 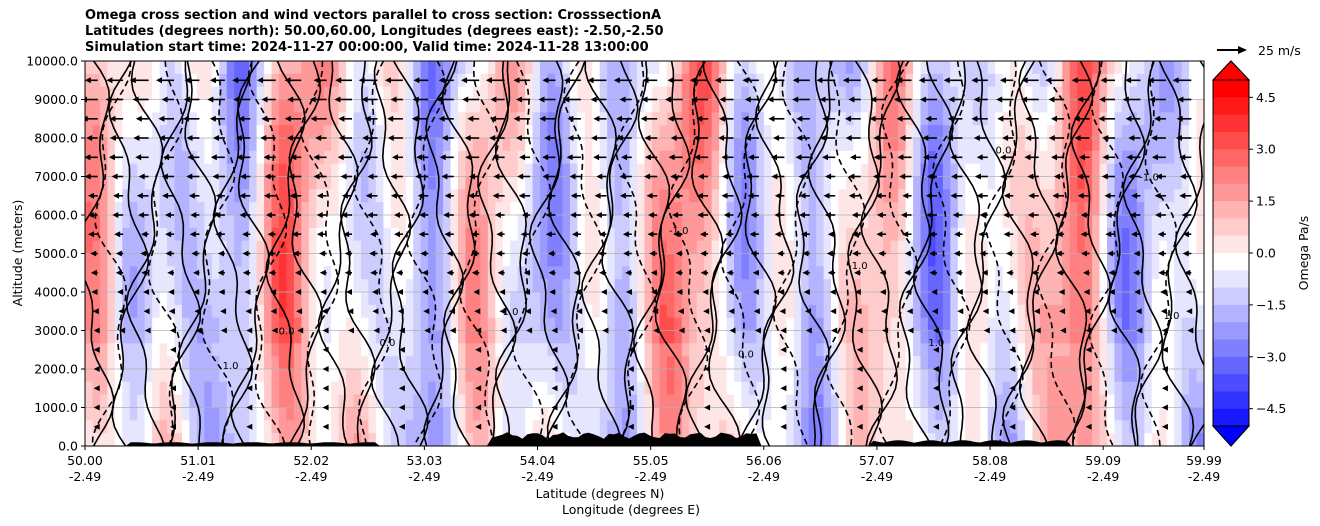 What do you see at coordinates (601, 253) in the screenshot?
I see `contour-line` at bounding box center [601, 253].